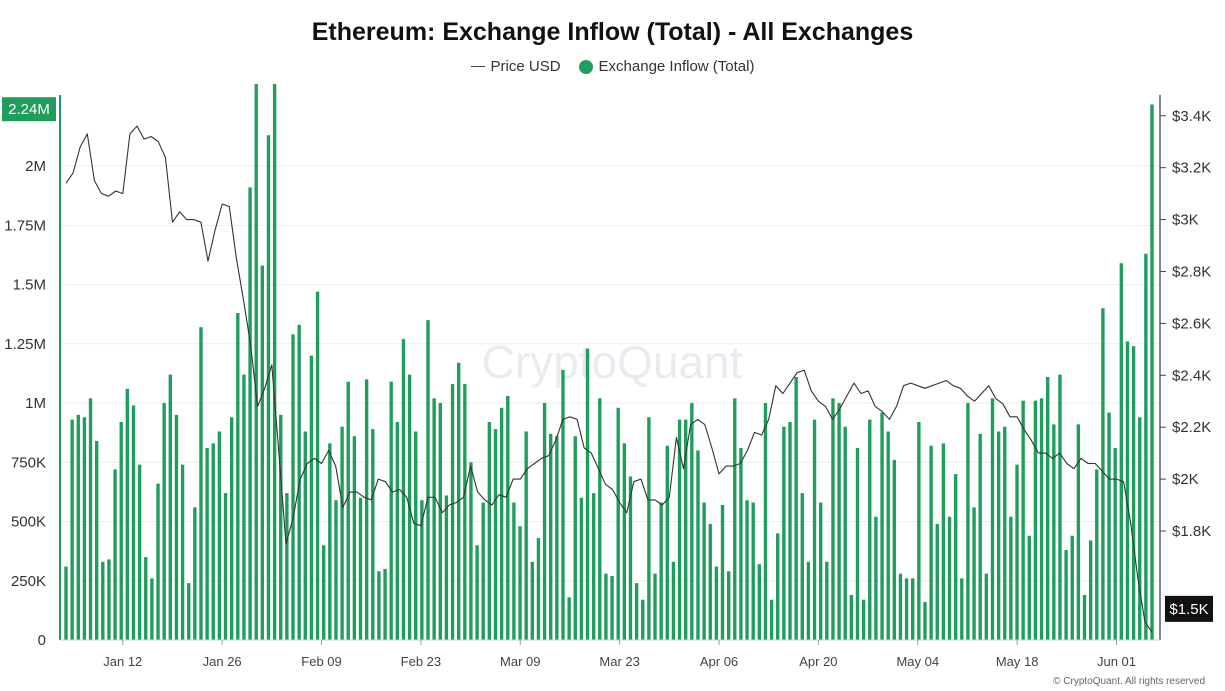 The width and height of the screenshot is (1225, 691). Describe the element at coordinates (25, 225) in the screenshot. I see `left-tick-label: 1.75M` at that location.